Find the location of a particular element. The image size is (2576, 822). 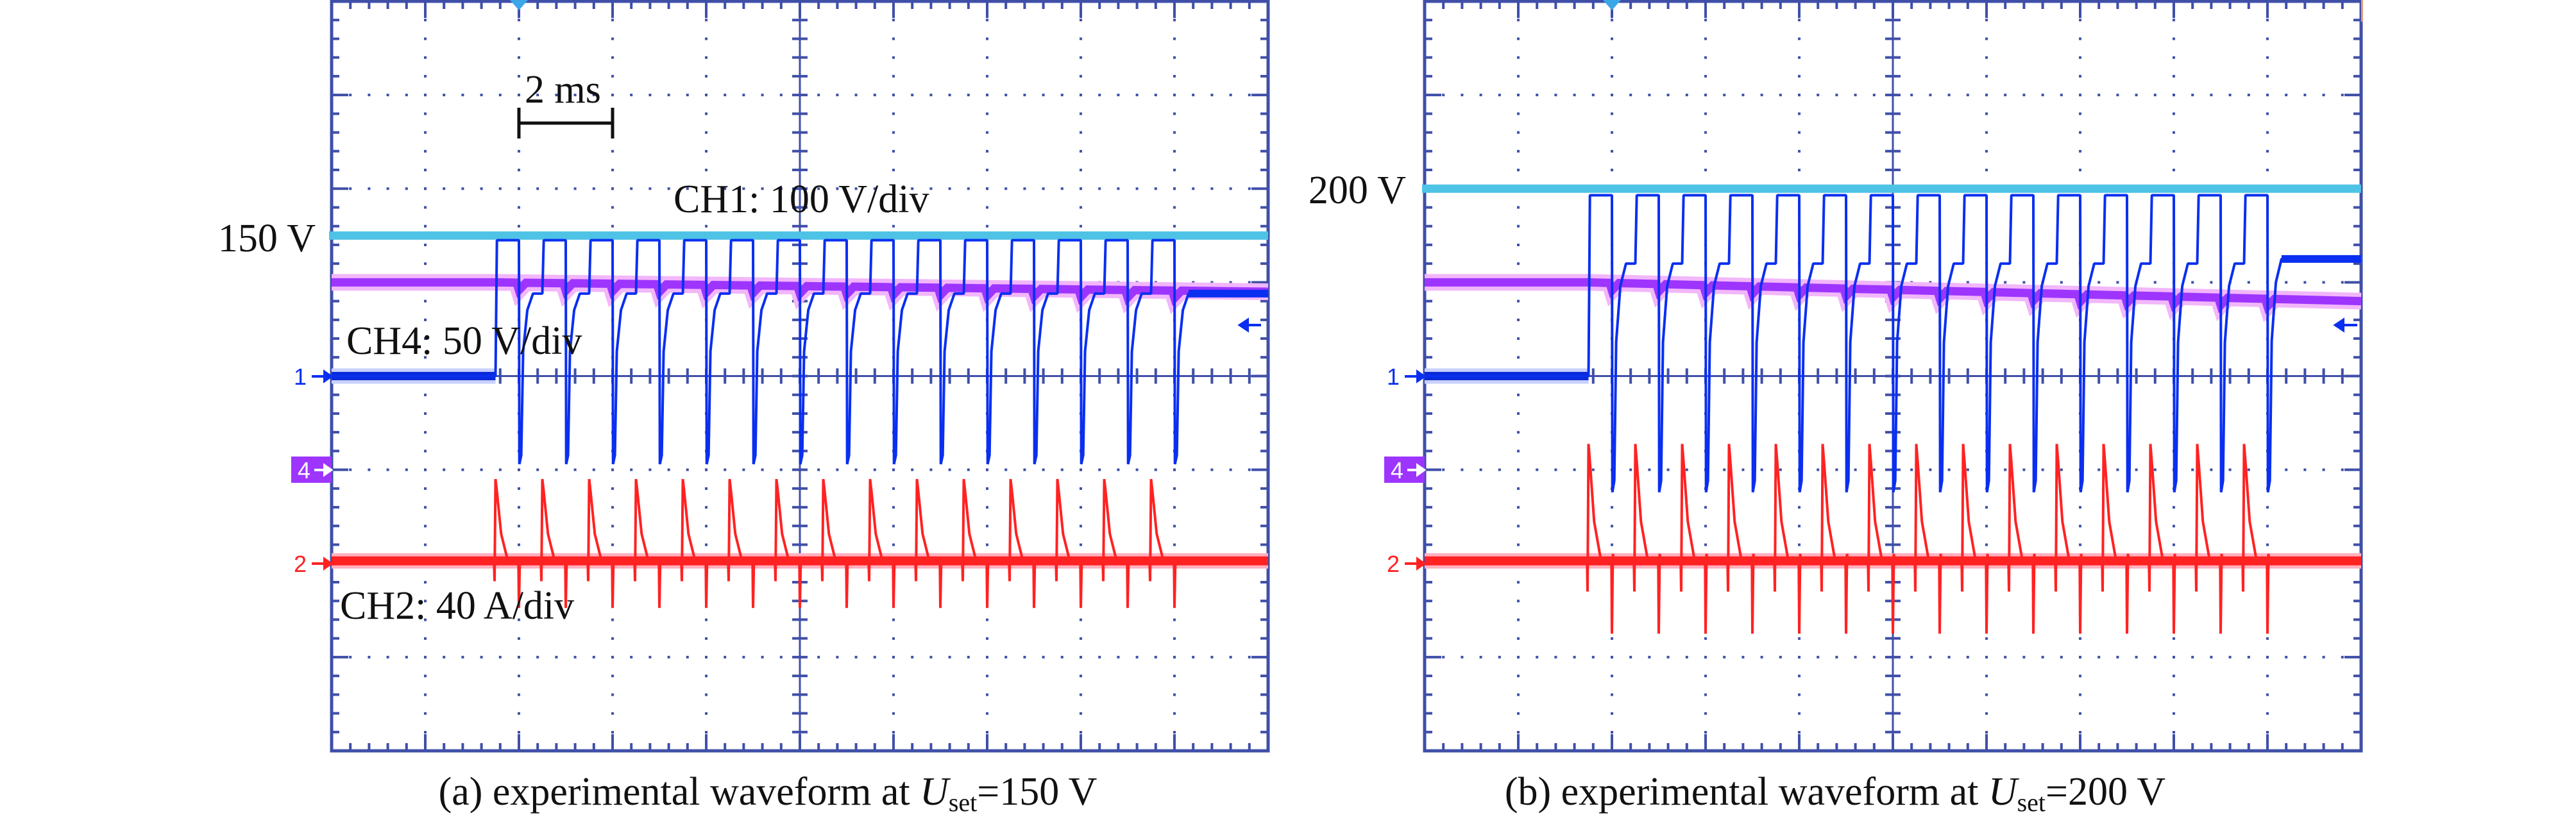

panel-a-caption: (a) experimental waveform at Uset=150 V is located at coordinates (768, 793).